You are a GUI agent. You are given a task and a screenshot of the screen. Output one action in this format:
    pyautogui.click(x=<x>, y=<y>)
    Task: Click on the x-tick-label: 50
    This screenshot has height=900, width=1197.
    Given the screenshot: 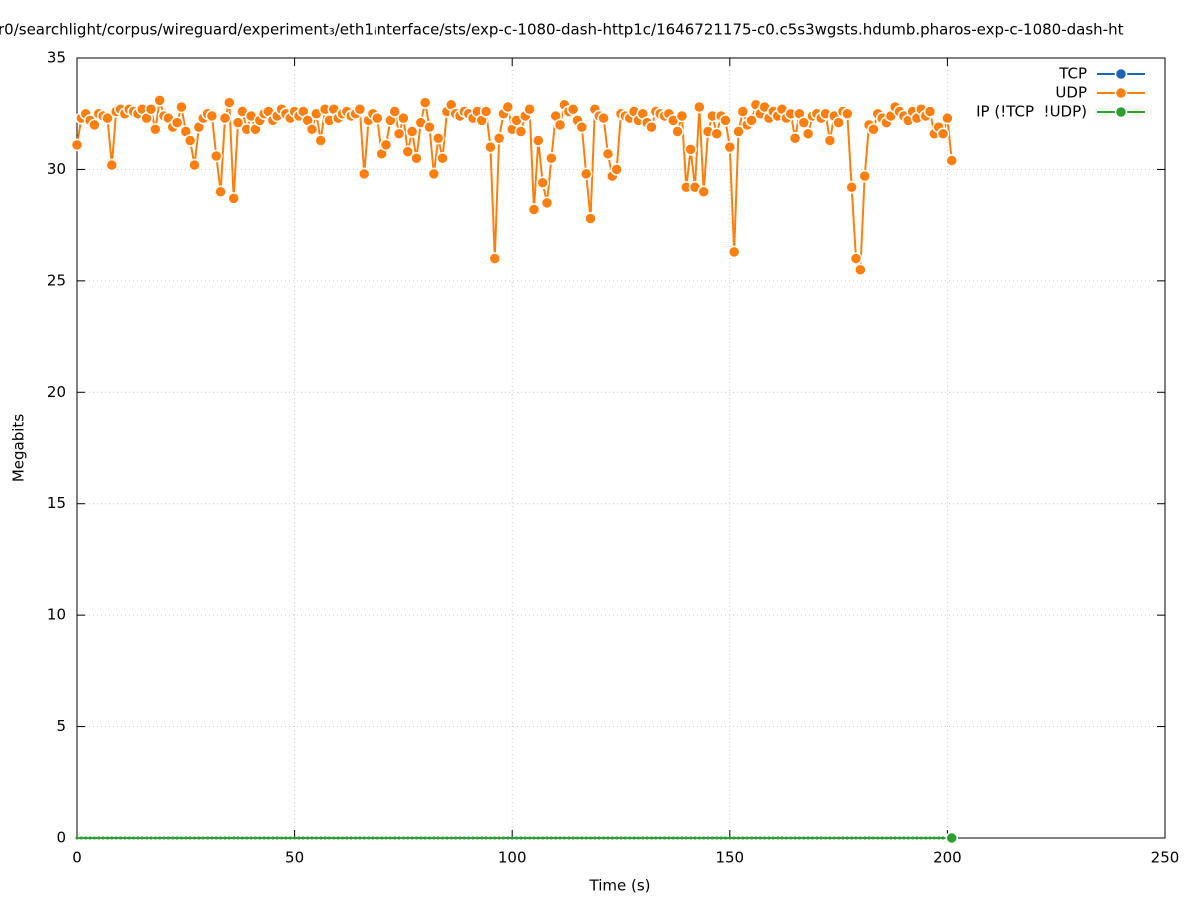 What is the action you would take?
    pyautogui.click(x=294, y=858)
    